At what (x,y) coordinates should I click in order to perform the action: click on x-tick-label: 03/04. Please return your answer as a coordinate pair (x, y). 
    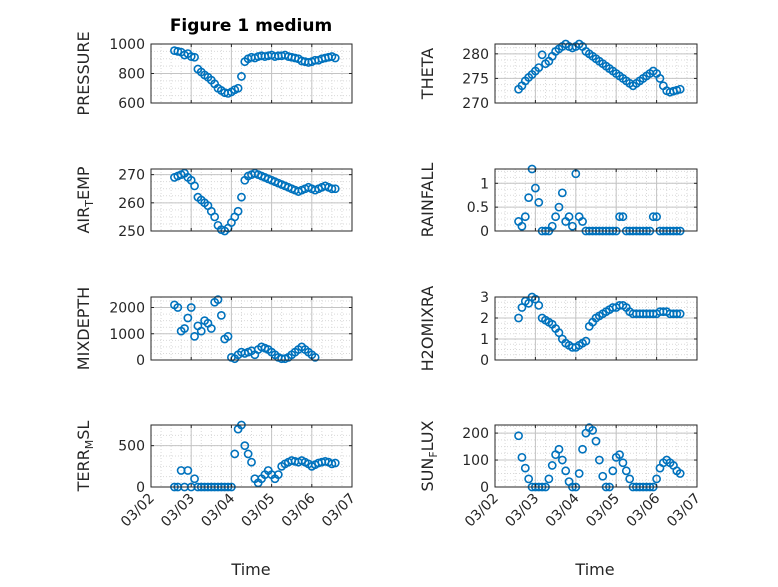
    Looking at the image, I should click on (563, 510).